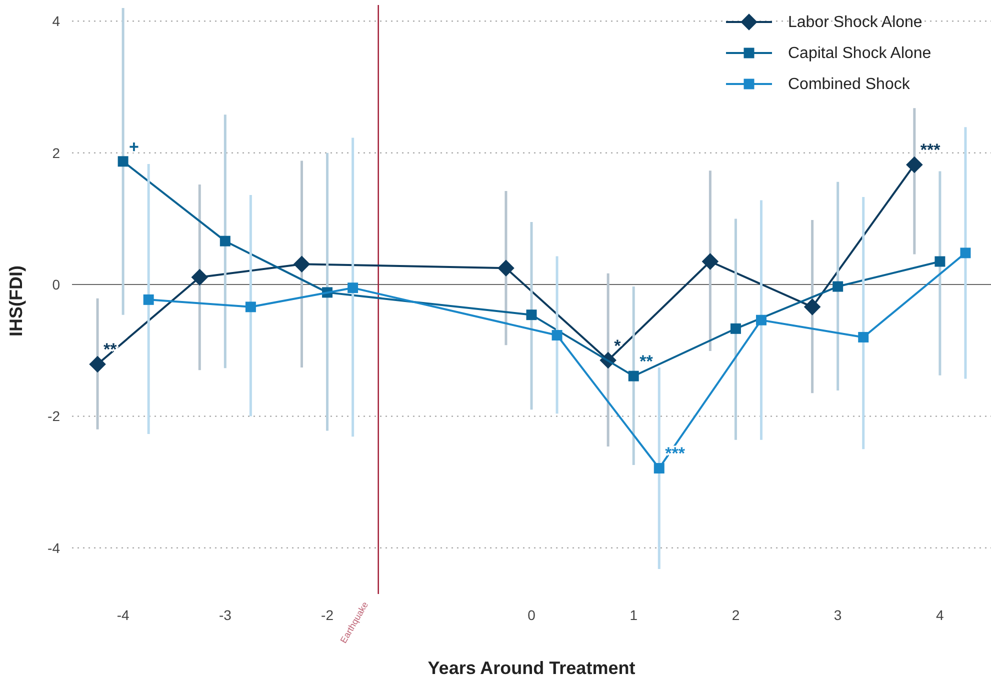  I want to click on x-axis-title: Years Around Treatment, so click(532, 668).